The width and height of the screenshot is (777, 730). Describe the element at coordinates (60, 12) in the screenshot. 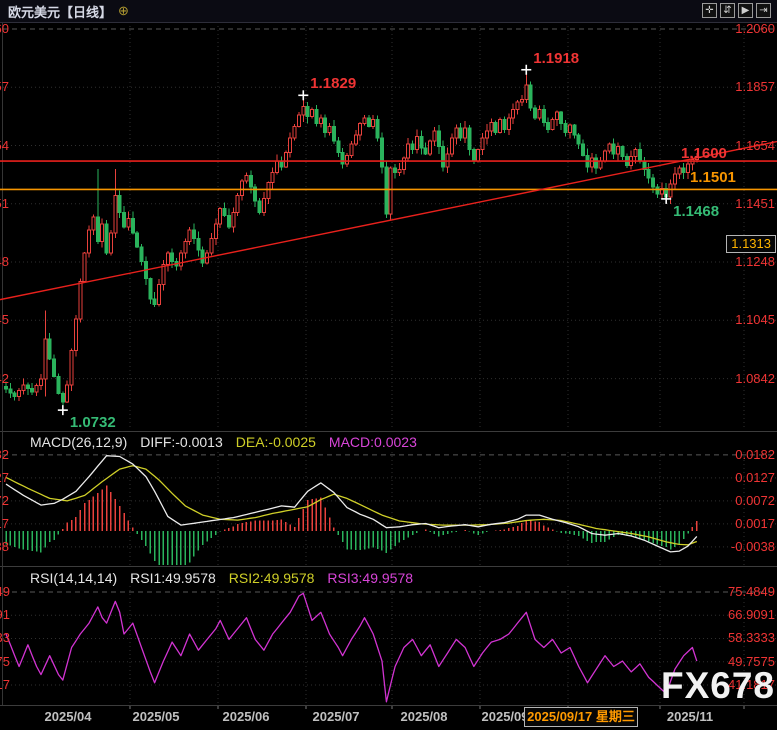

I see `page-title: 欧元美元【日线】` at that location.